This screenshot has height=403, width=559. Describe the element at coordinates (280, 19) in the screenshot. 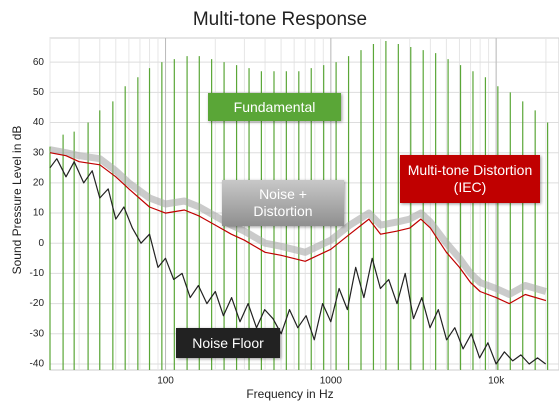

I see `chart-title: Multi-tone Response` at that location.